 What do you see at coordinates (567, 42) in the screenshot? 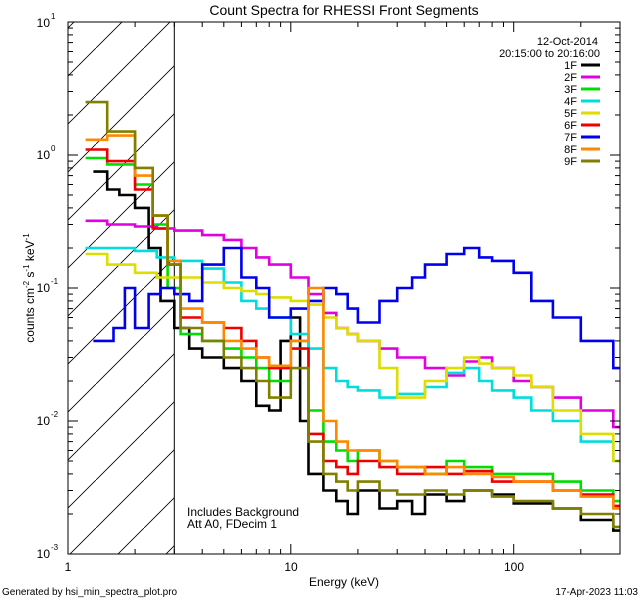
I see `date-label: 12-Oct-2014` at bounding box center [567, 42].